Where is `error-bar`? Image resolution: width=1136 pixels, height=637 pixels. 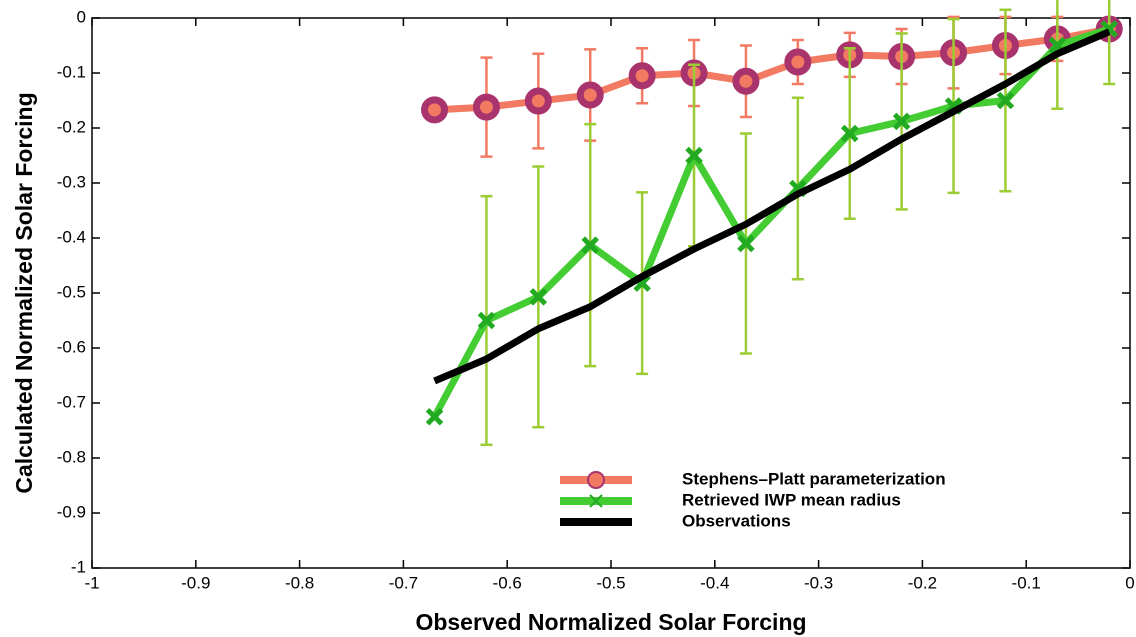 error-bar is located at coordinates (1109, 43).